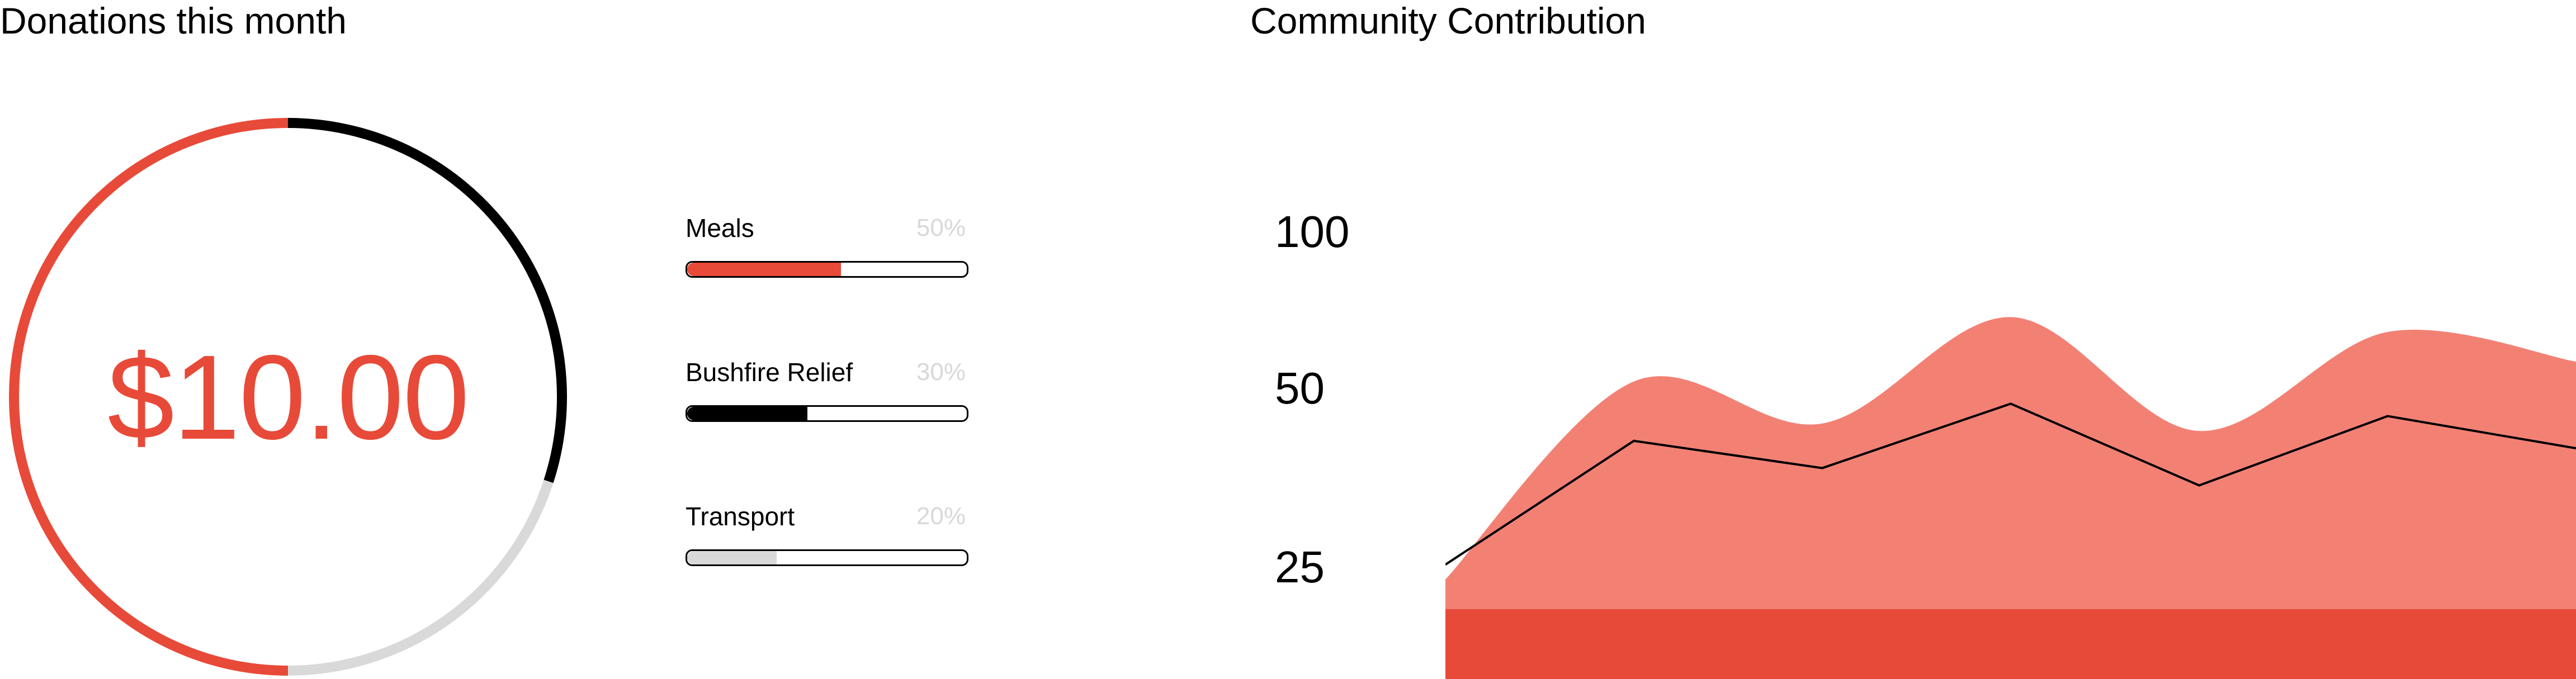 Image resolution: width=2576 pixels, height=679 pixels. I want to click on breakdown-item-transport: Transport 20%, so click(827, 573).